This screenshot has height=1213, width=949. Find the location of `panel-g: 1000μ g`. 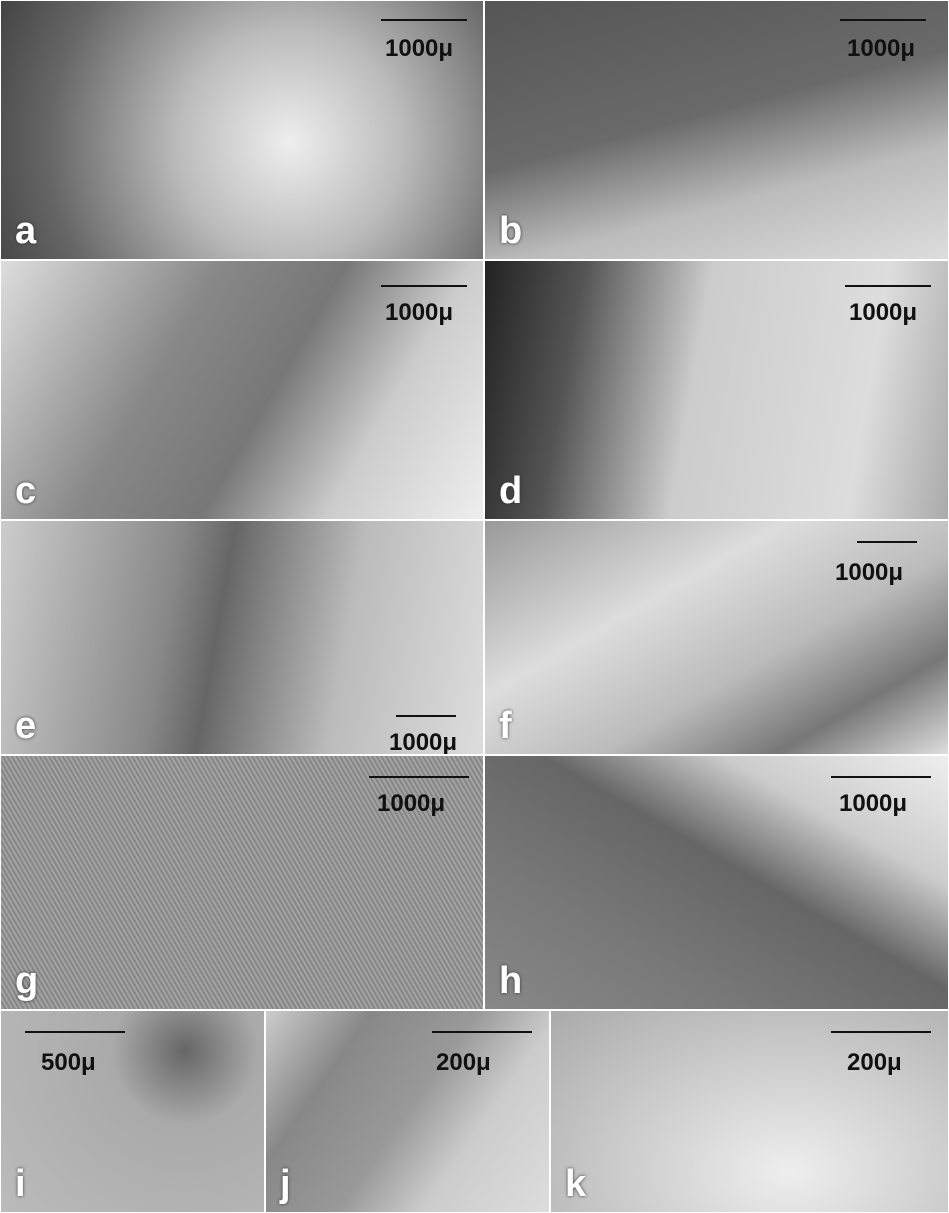

panel-g: 1000μ g is located at coordinates (242, 882).